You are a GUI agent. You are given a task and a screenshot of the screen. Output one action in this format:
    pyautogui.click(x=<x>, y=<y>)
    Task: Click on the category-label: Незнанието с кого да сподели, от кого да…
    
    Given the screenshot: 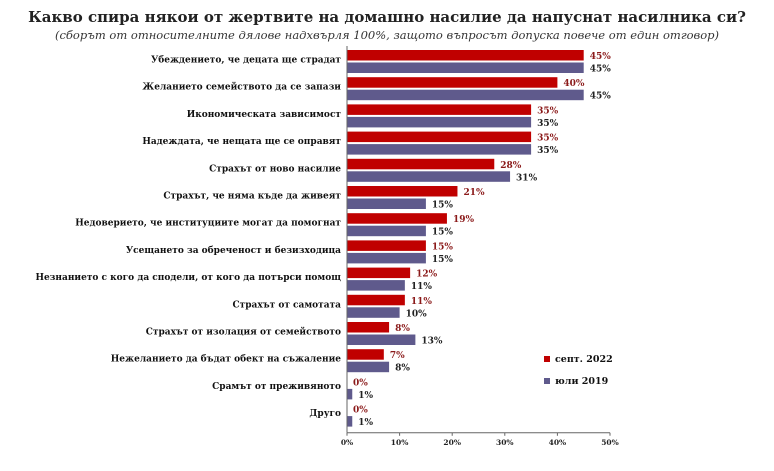 What is the action you would take?
    pyautogui.click(x=188, y=278)
    